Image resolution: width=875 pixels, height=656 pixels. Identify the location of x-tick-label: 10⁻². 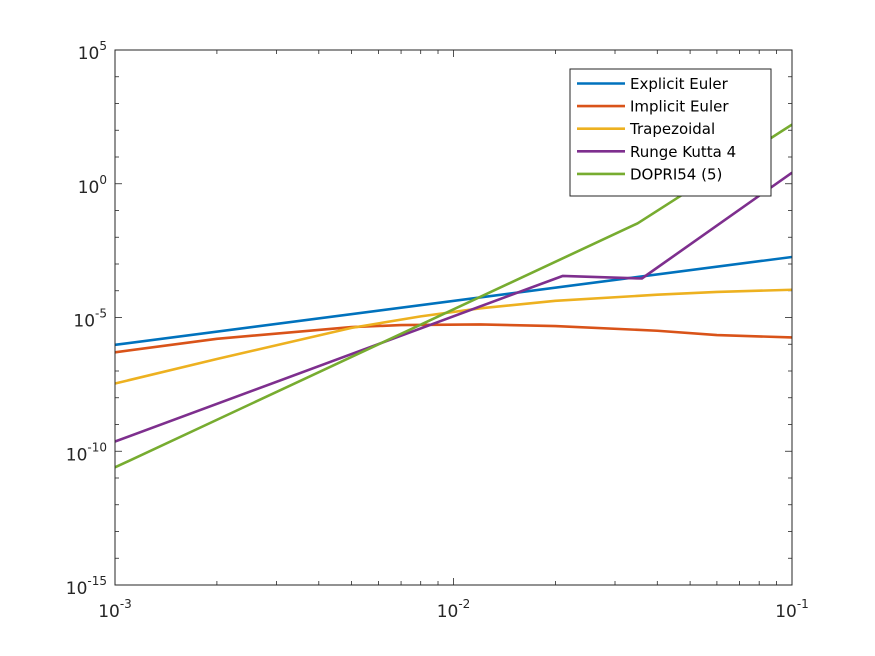
(454, 609).